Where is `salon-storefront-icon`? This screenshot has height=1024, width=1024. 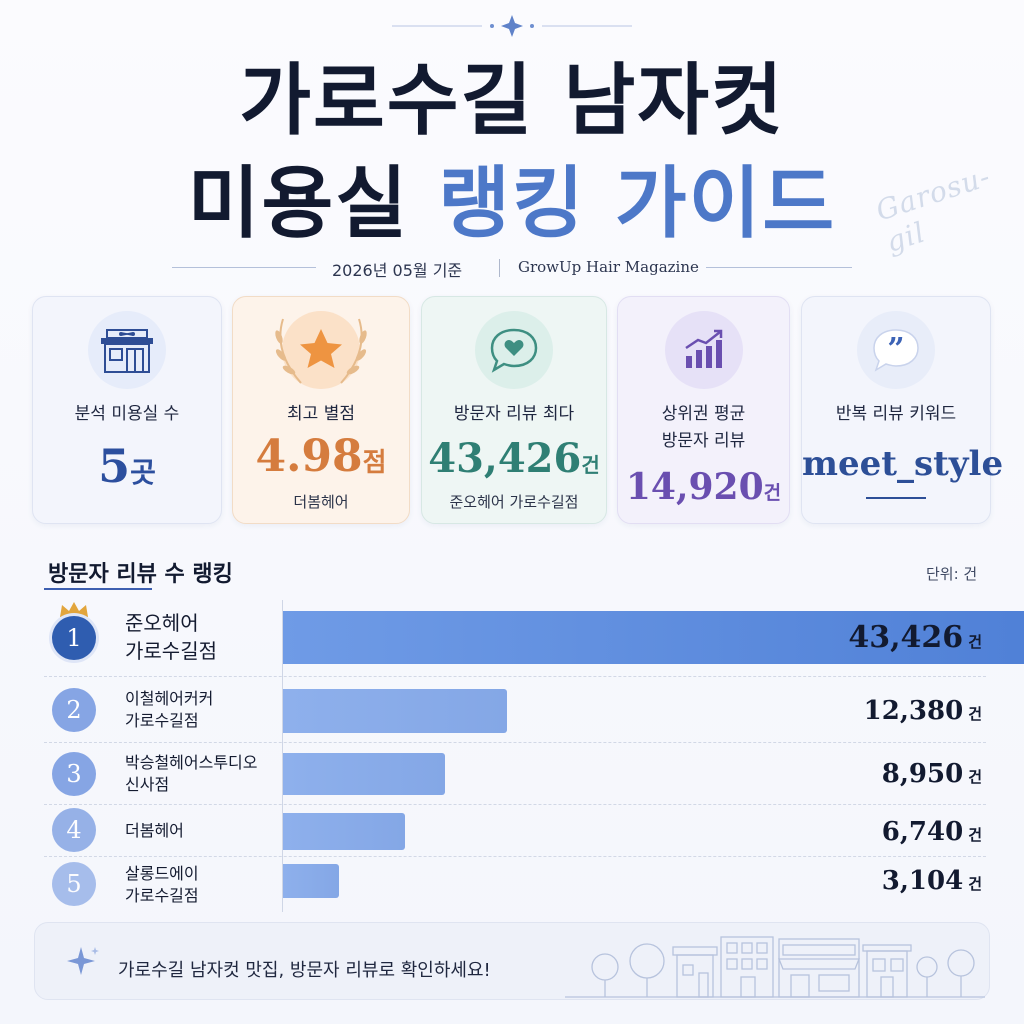 salon-storefront-icon is located at coordinates (127, 350).